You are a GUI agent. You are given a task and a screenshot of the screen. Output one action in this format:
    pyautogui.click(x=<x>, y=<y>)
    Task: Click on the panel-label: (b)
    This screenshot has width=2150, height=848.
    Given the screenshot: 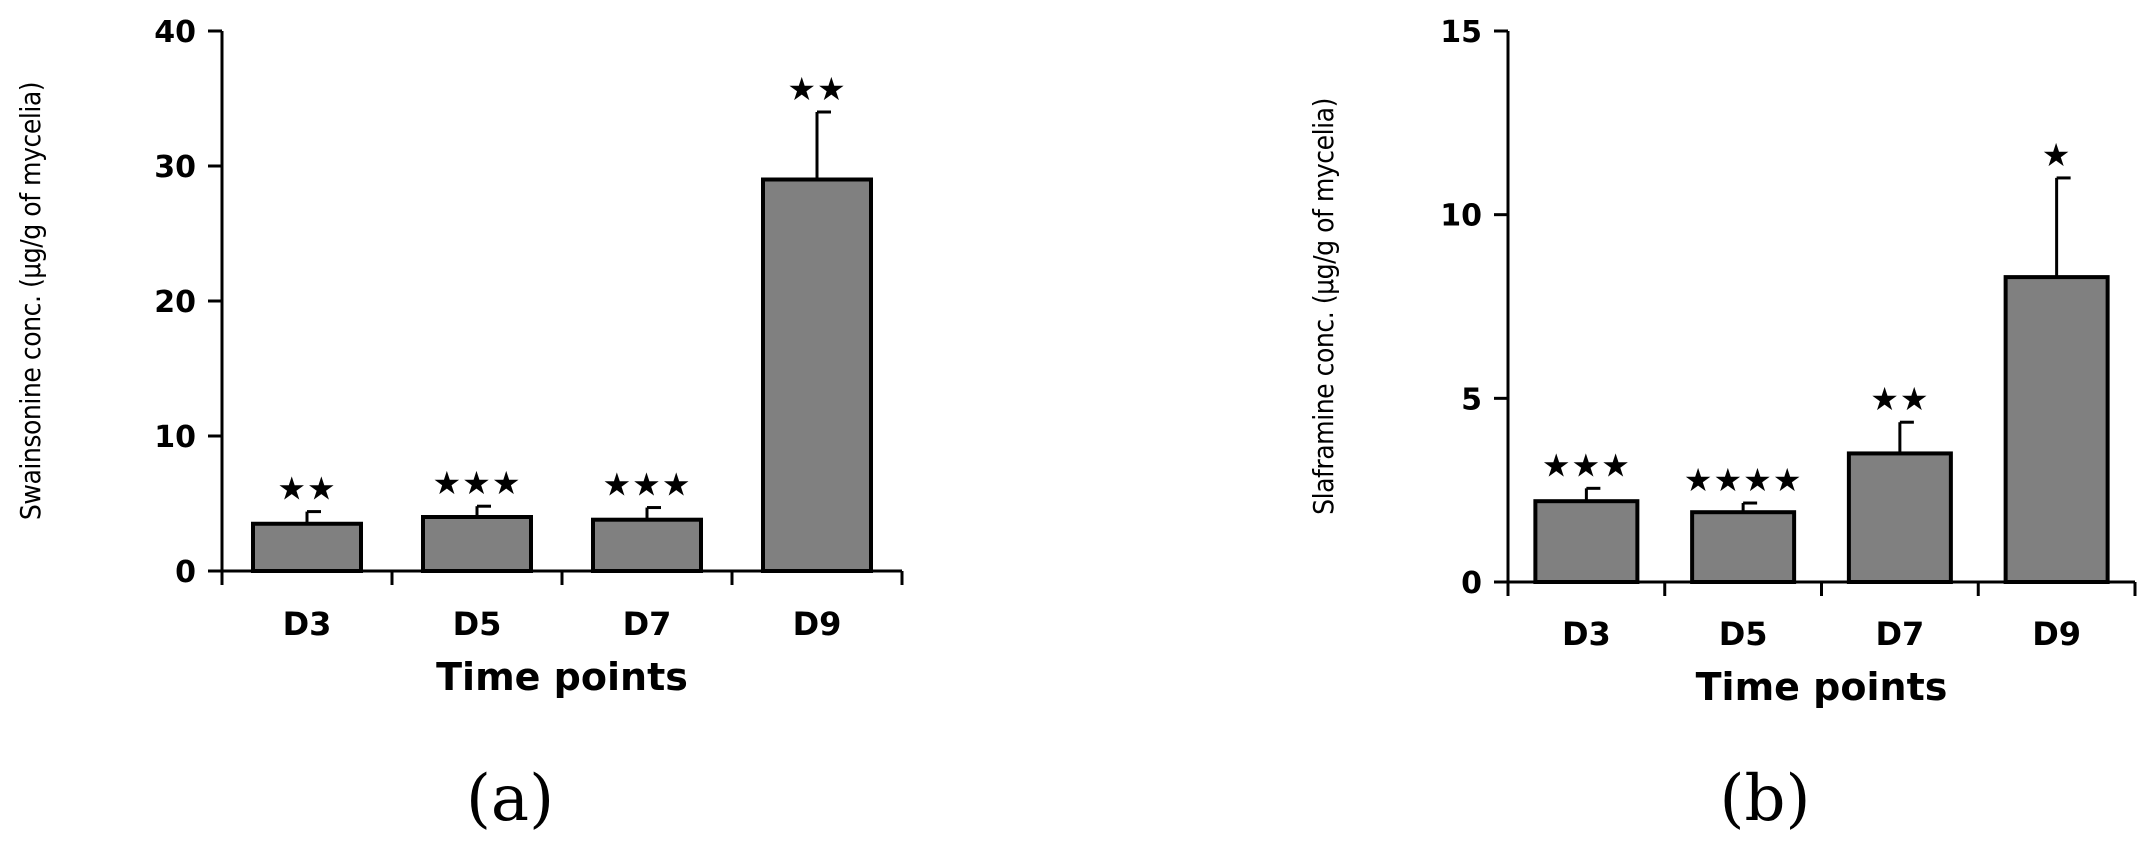 What is the action you would take?
    pyautogui.click(x=1765, y=799)
    